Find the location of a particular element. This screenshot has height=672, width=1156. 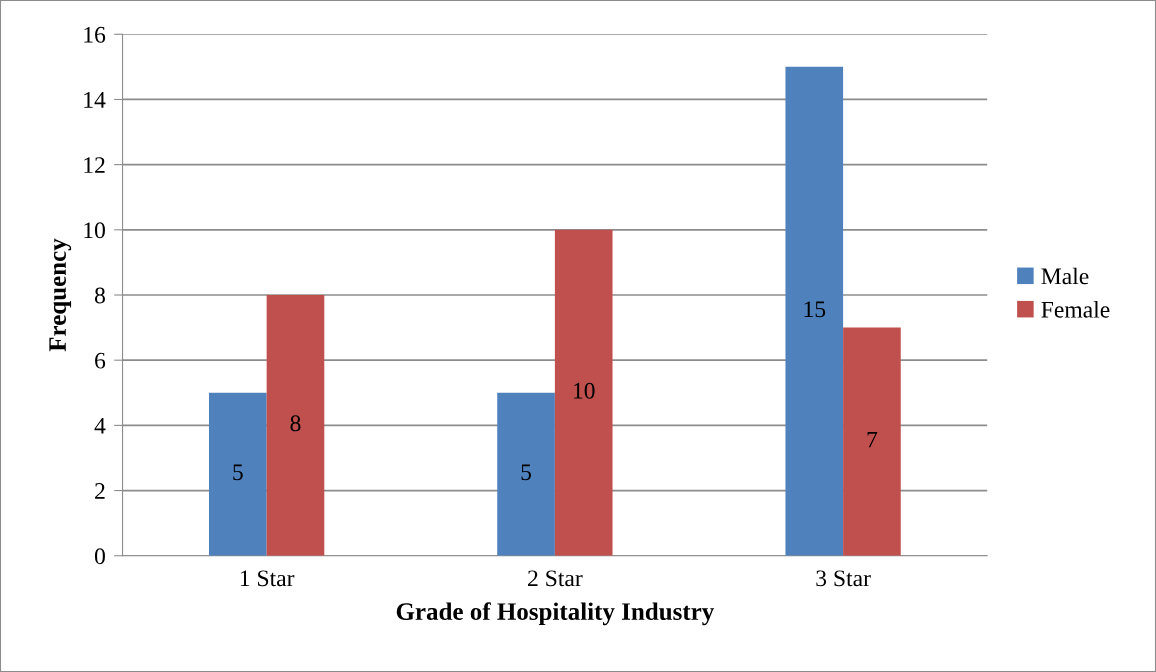

data-label: 7 is located at coordinates (872, 439).